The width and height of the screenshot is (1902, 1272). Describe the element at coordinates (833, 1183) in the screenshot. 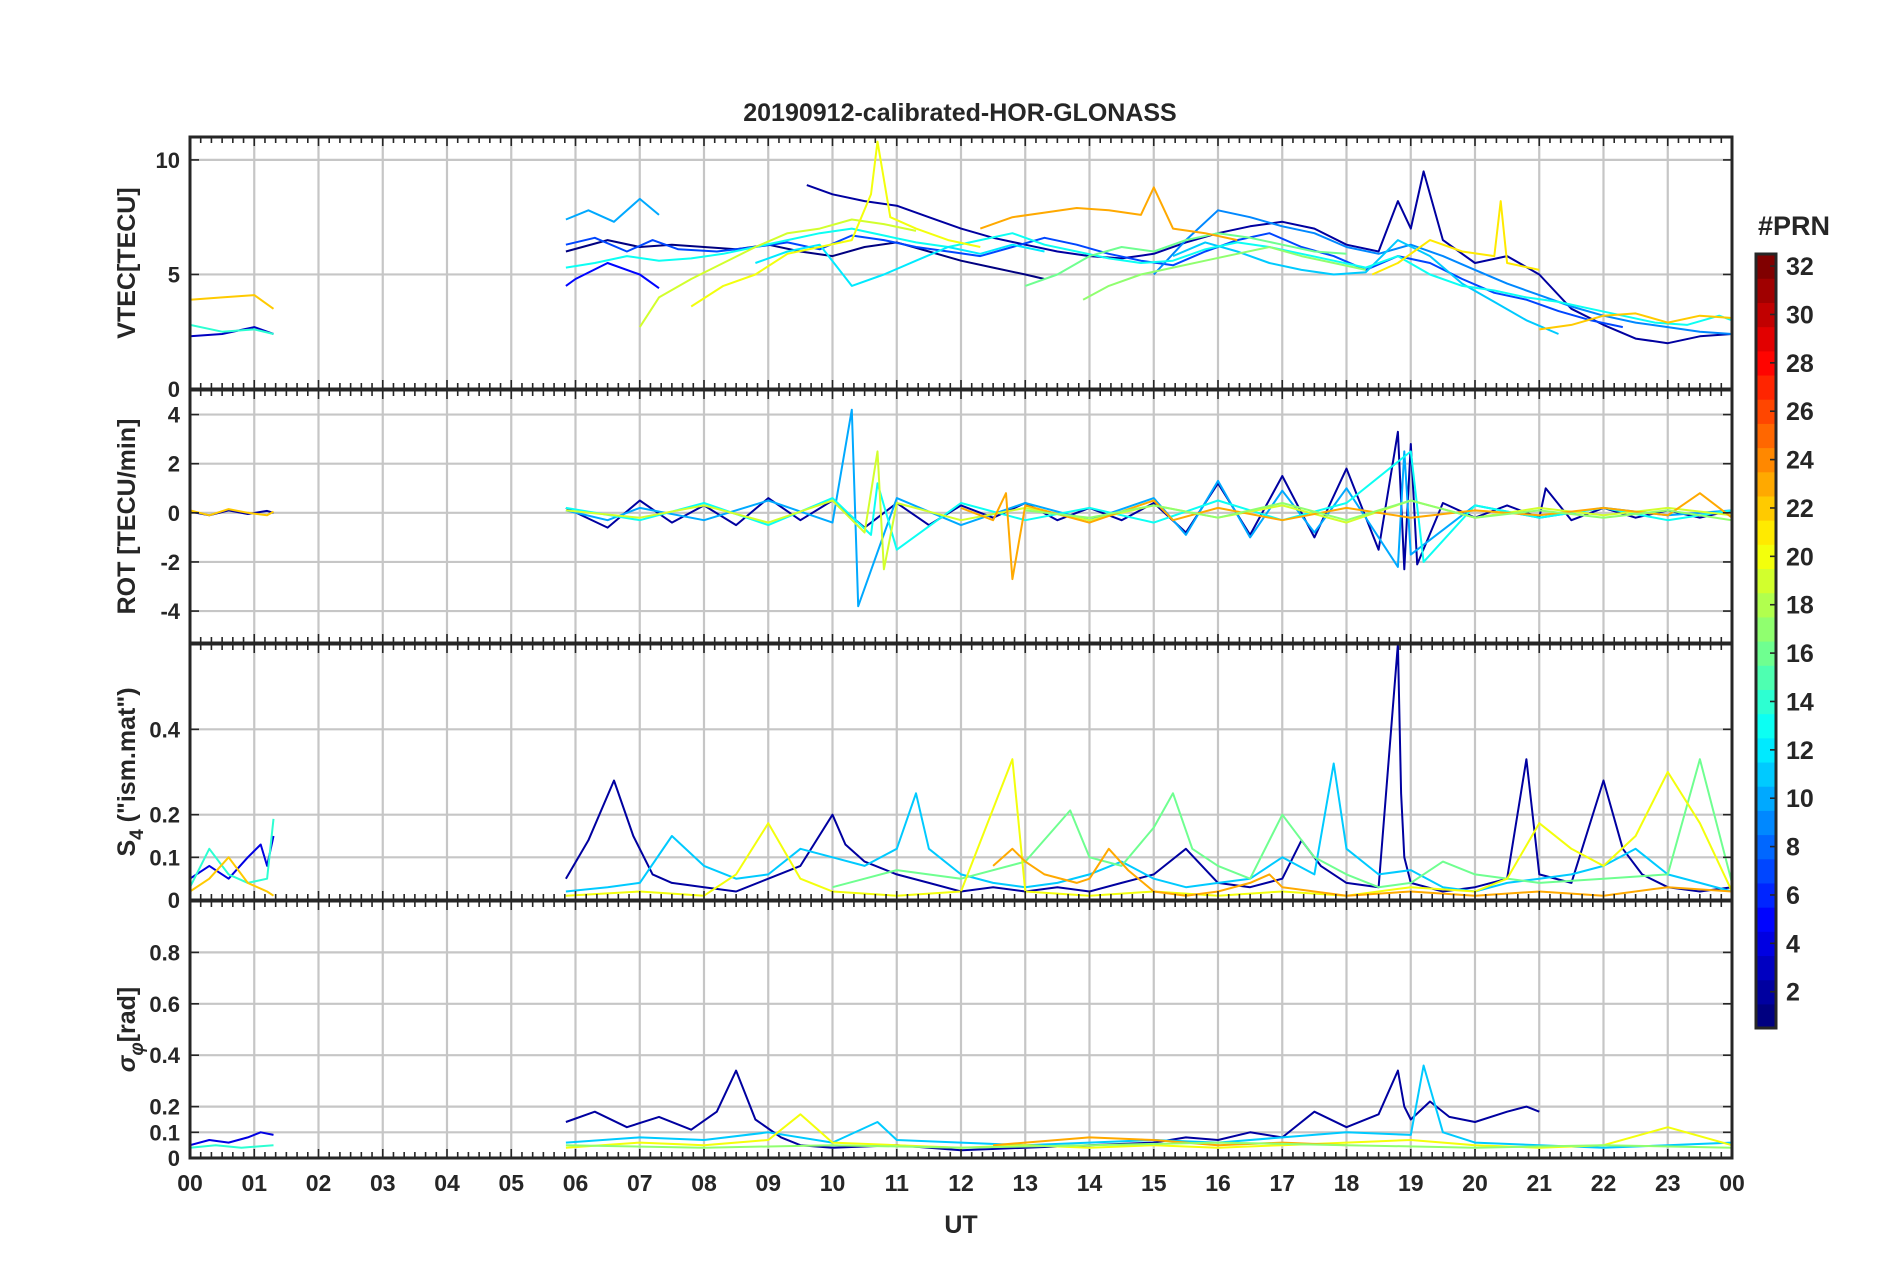

I see `x-tick-label: 10` at that location.